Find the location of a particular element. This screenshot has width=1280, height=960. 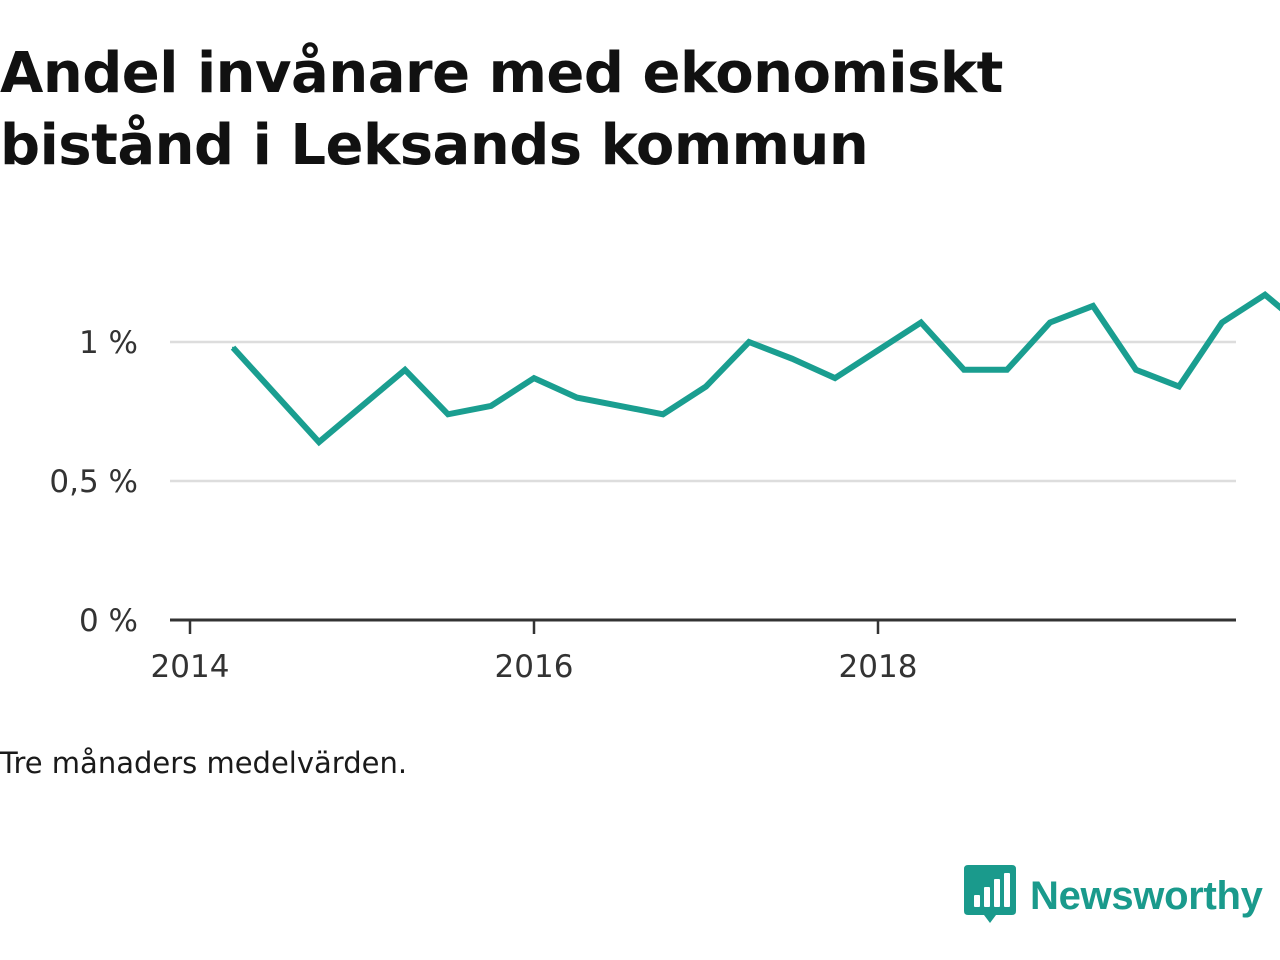

brand-name: Newsworthy is located at coordinates (1146, 895).